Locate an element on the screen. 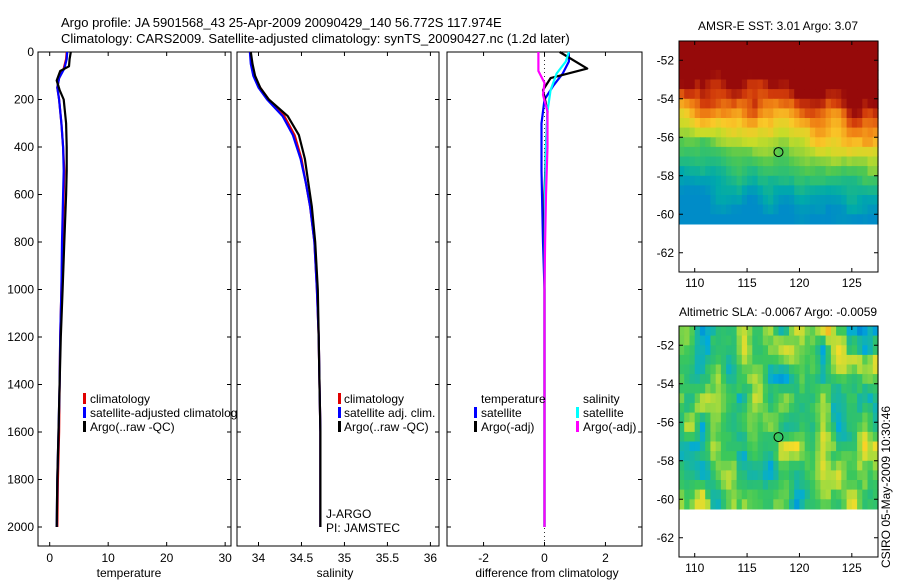 The image size is (900, 580). legend-swatch-sal-satellite is located at coordinates (577, 412).